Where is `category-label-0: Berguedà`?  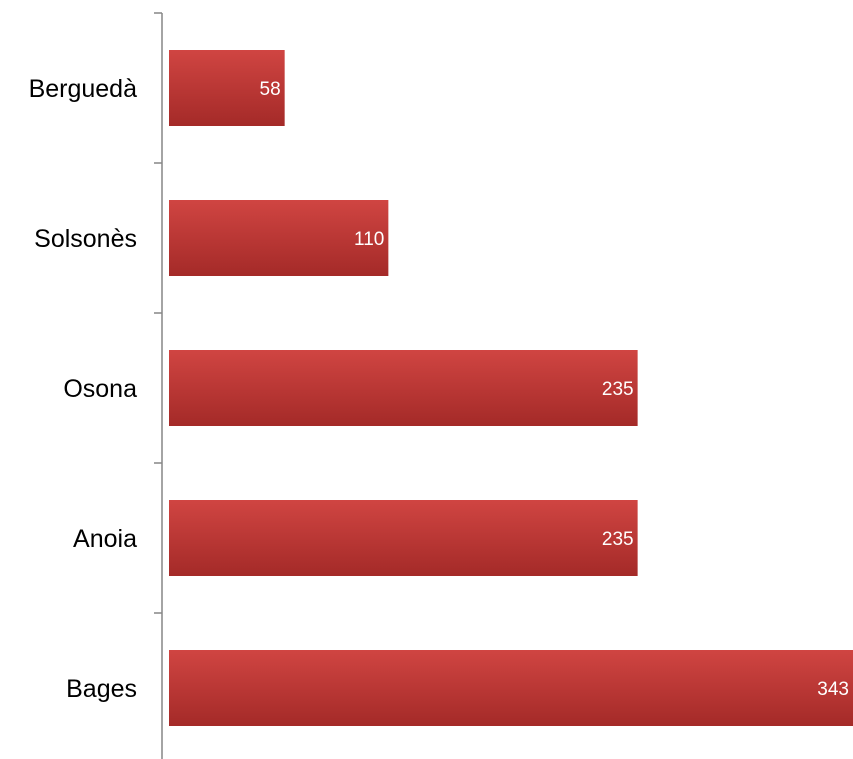 category-label-0: Berguedà is located at coordinates (83, 89).